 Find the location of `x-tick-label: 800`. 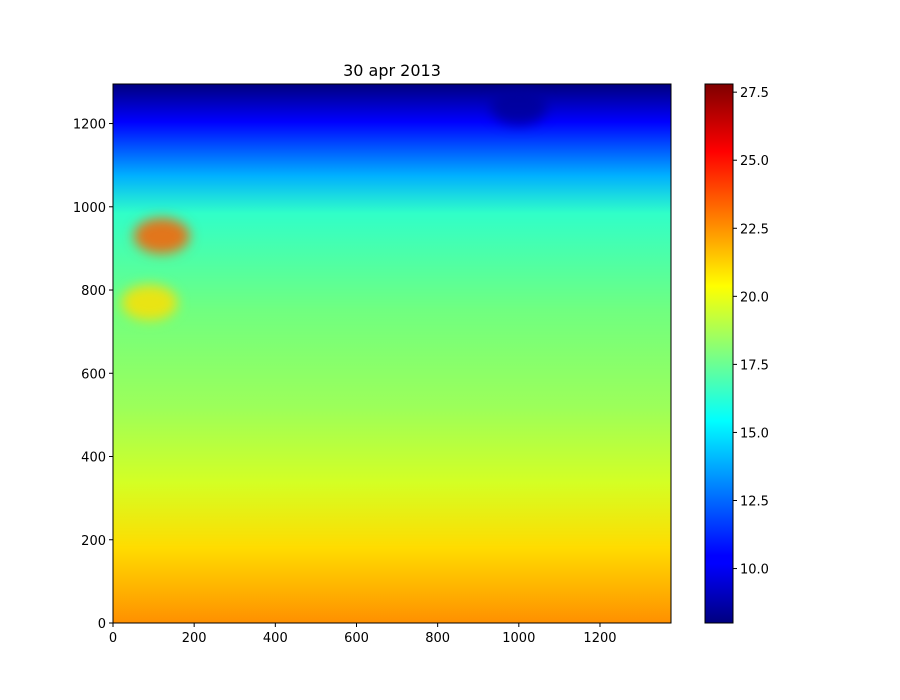

x-tick-label: 800 is located at coordinates (437, 638).